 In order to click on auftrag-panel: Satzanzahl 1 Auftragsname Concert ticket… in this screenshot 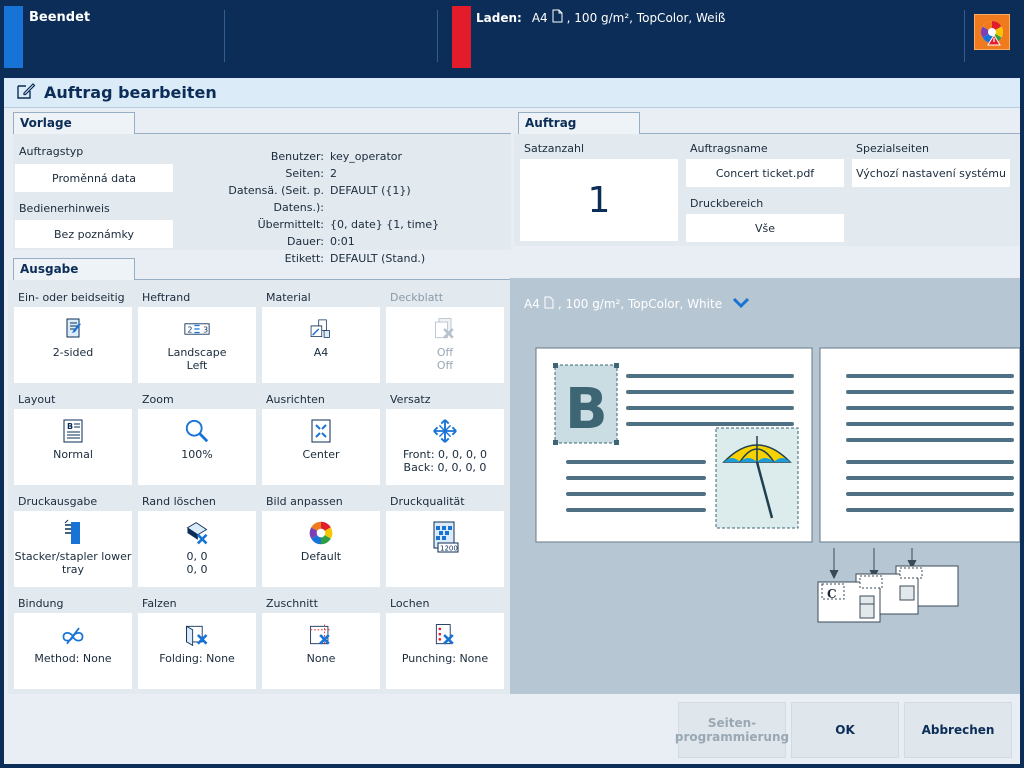, I will do `click(767, 190)`.